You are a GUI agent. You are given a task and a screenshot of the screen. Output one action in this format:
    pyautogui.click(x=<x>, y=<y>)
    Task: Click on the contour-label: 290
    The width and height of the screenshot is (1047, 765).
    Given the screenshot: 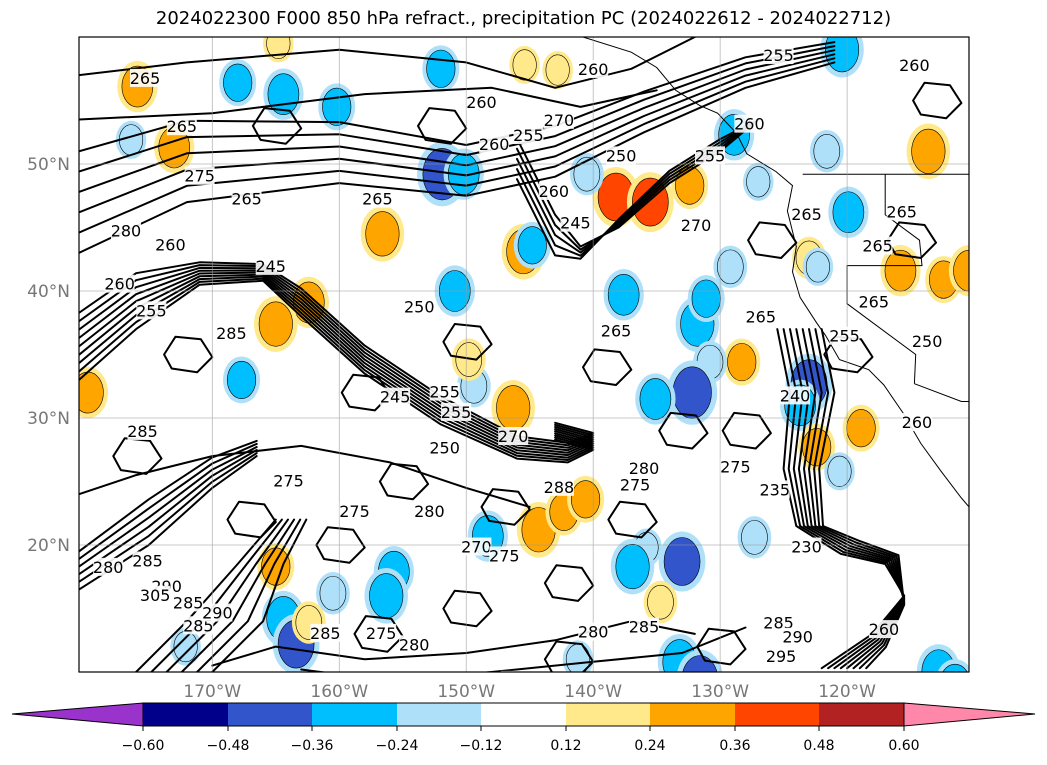 What is the action you would take?
    pyautogui.click(x=217, y=613)
    